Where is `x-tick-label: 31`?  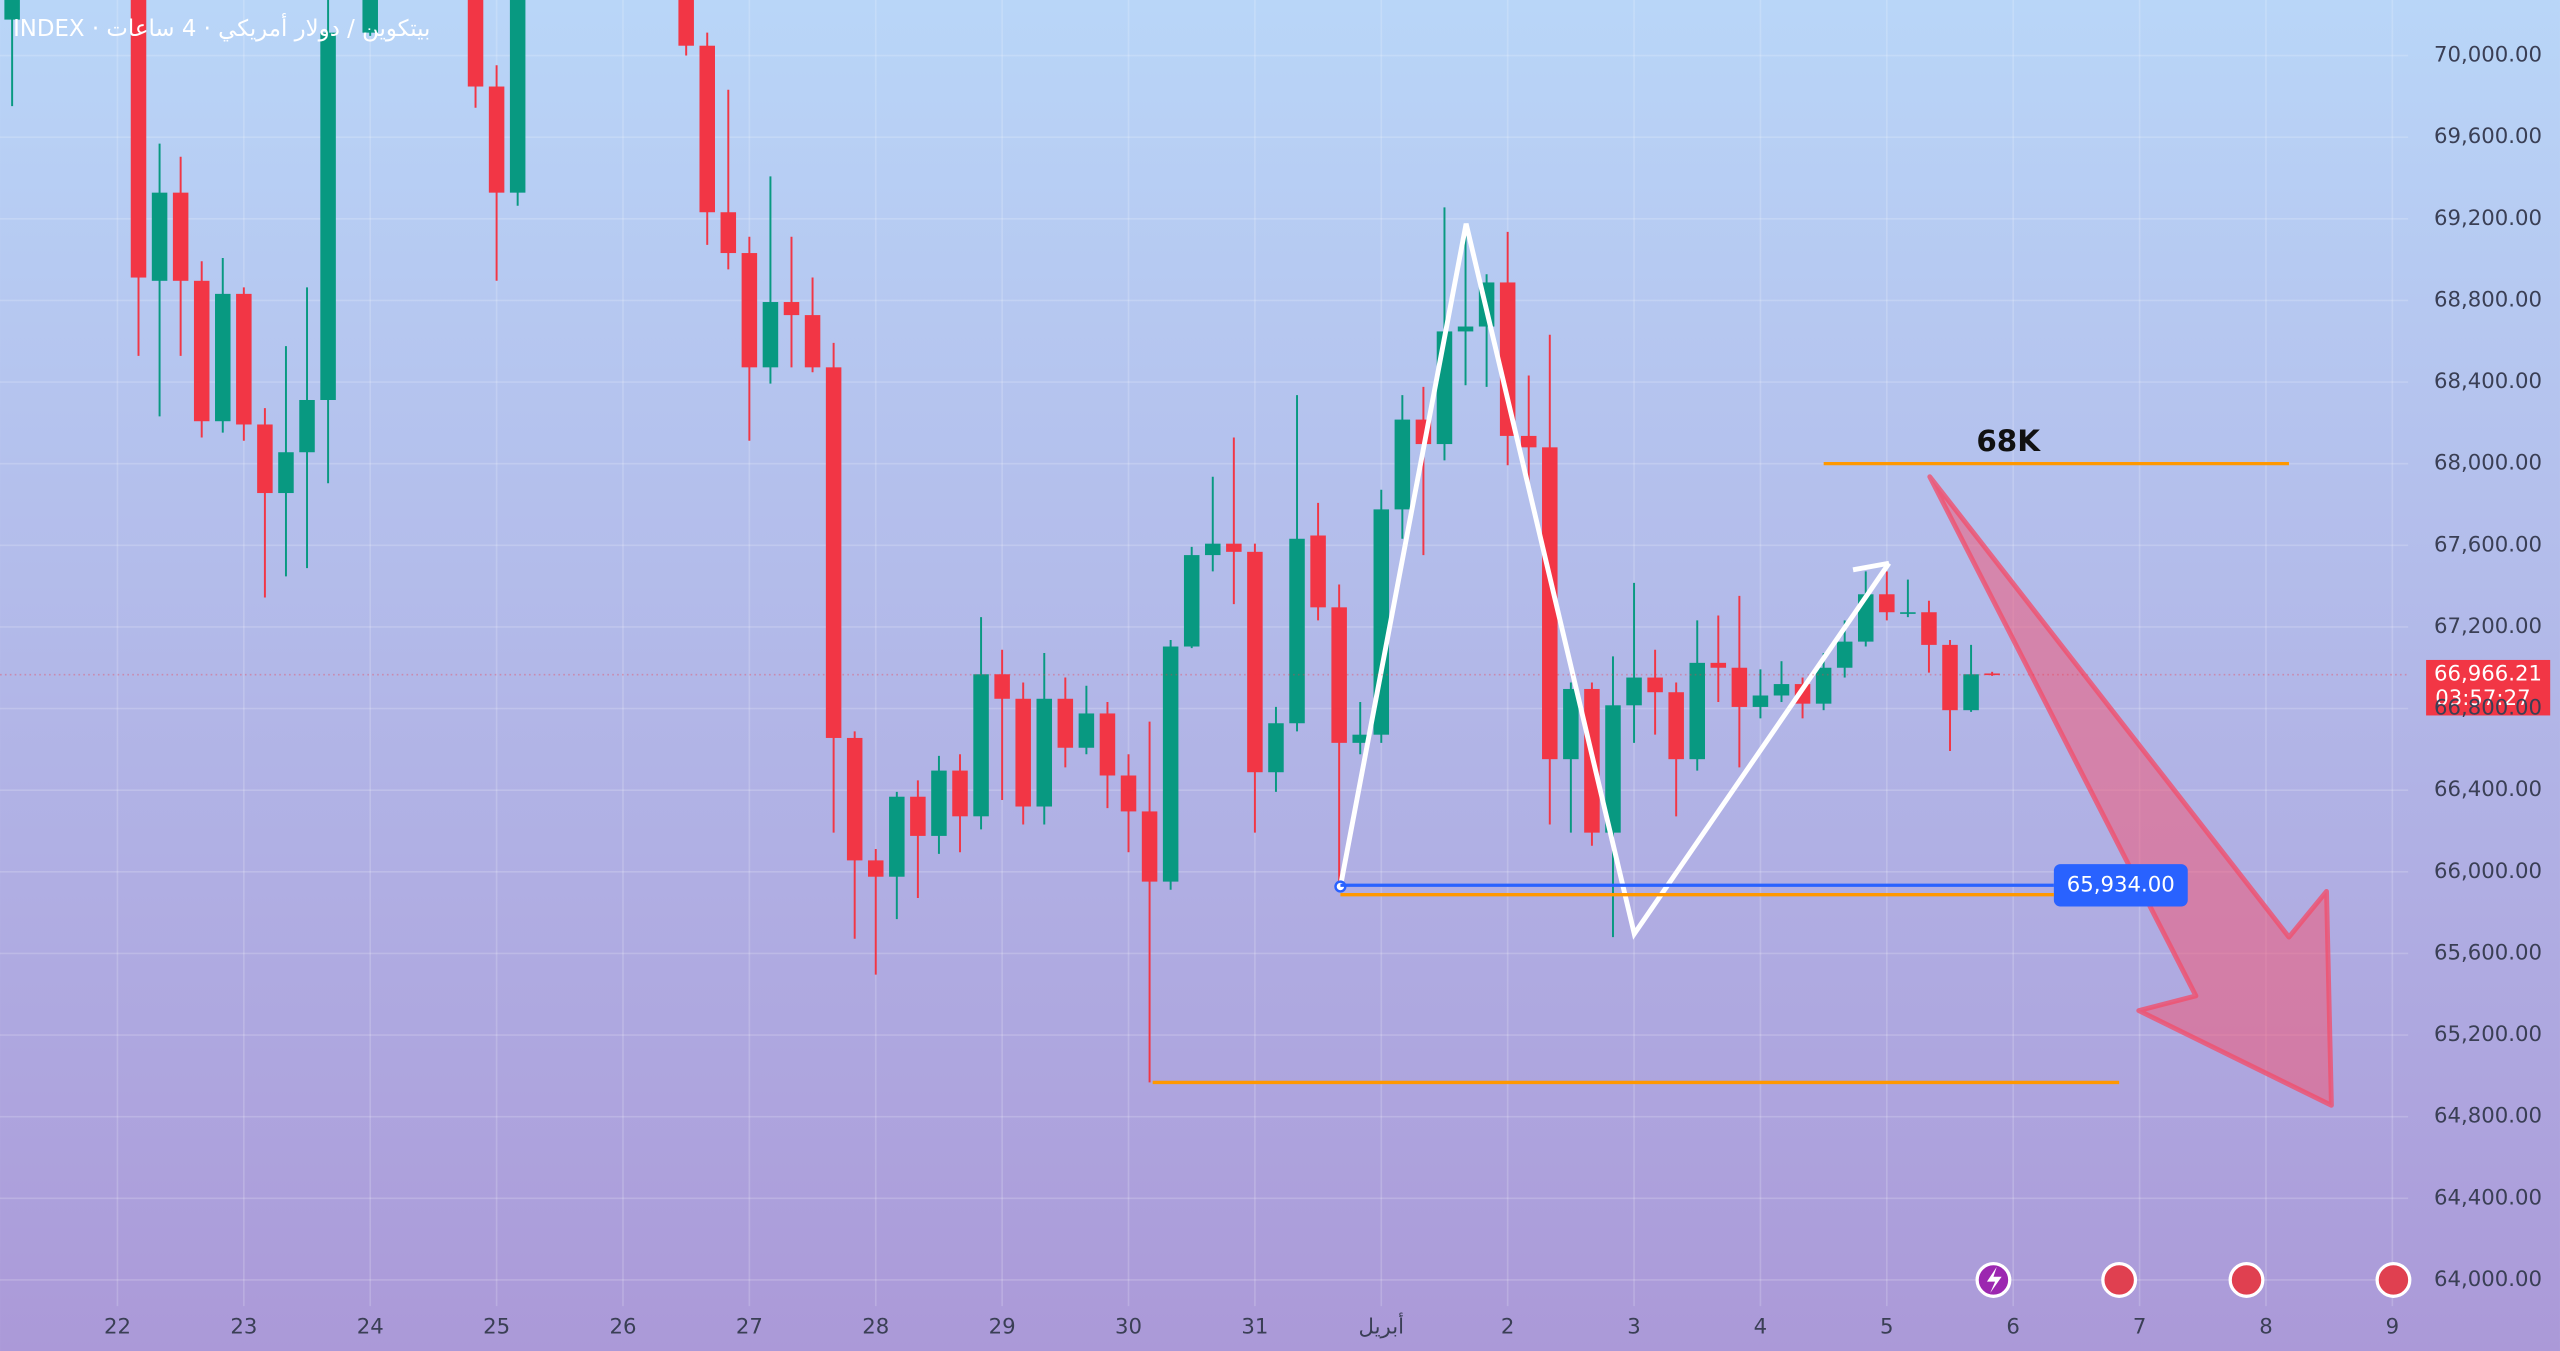 x-tick-label: 31 is located at coordinates (1254, 1326).